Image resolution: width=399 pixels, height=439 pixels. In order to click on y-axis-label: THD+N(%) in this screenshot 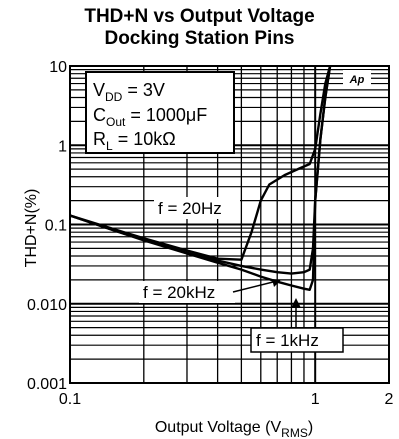, I will do `click(31, 228)`.